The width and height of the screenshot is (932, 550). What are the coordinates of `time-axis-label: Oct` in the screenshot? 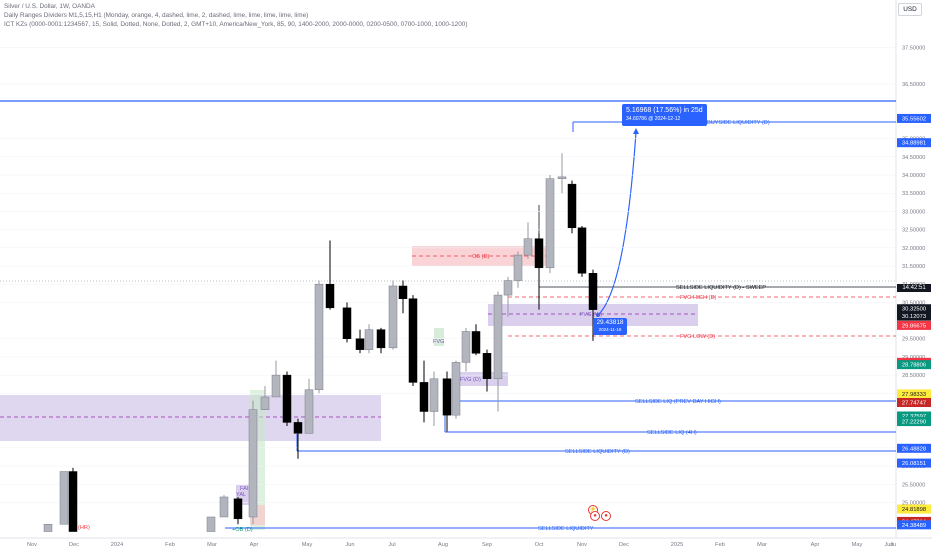 It's located at (539, 545).